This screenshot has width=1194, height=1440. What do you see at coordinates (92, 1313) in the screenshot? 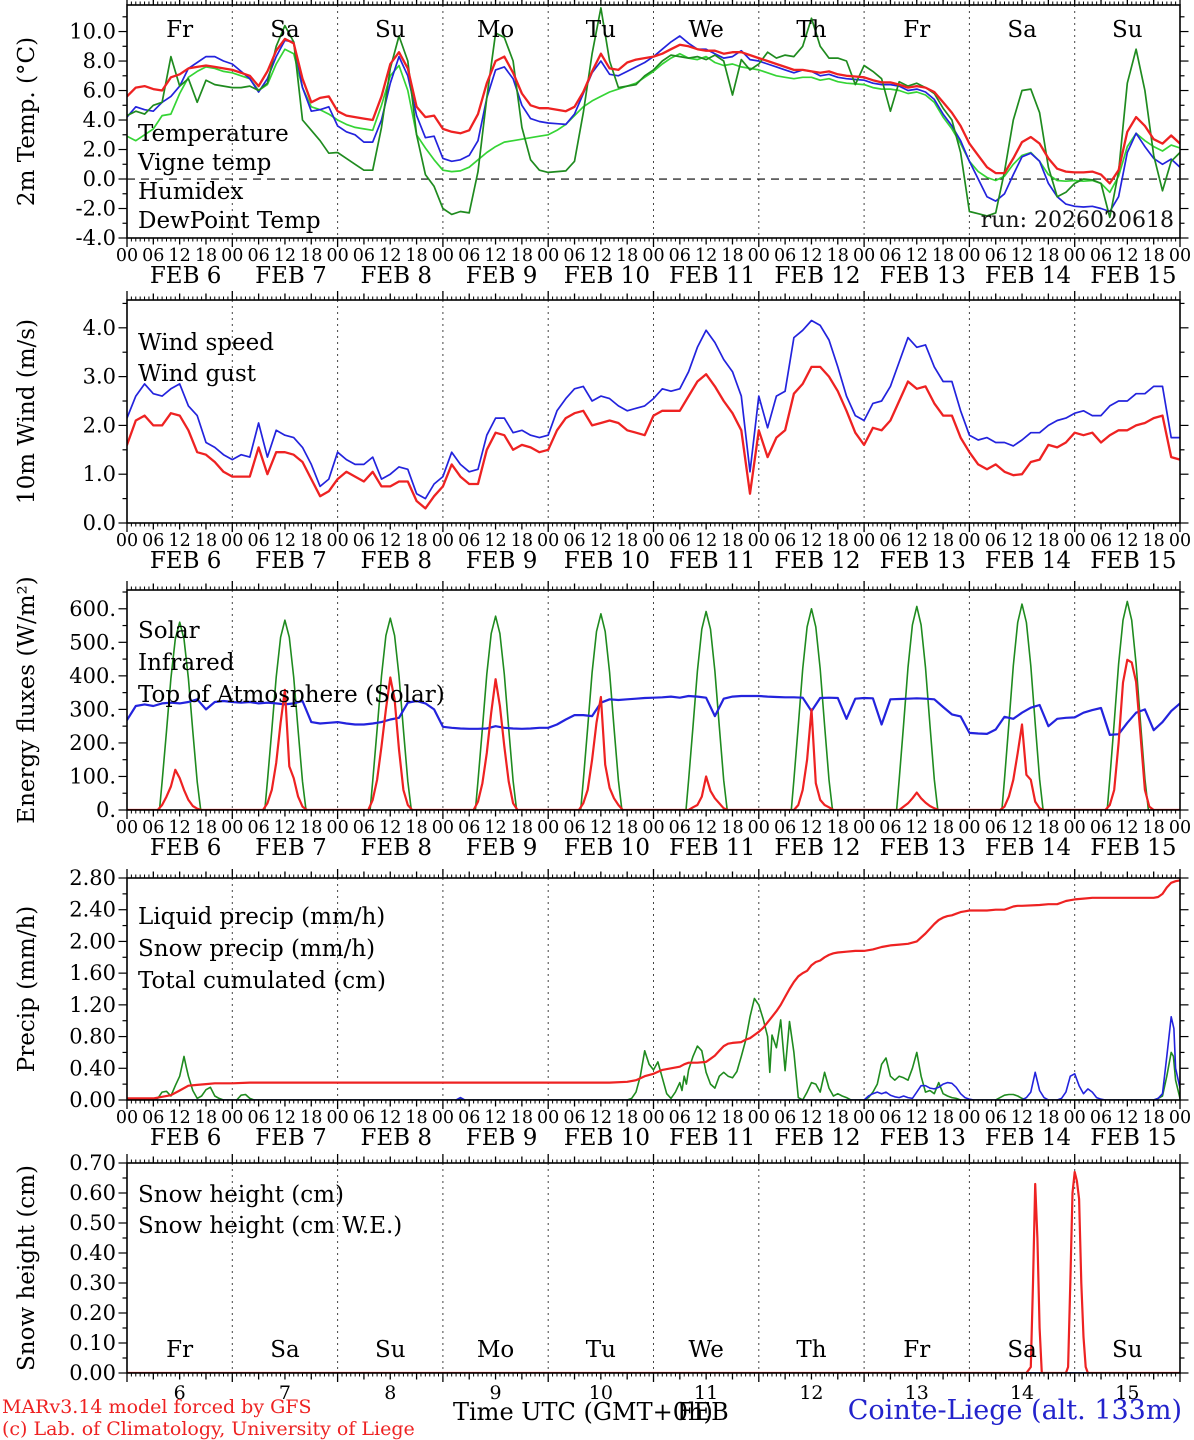
I see `ytick-label: 0.20` at bounding box center [92, 1313].